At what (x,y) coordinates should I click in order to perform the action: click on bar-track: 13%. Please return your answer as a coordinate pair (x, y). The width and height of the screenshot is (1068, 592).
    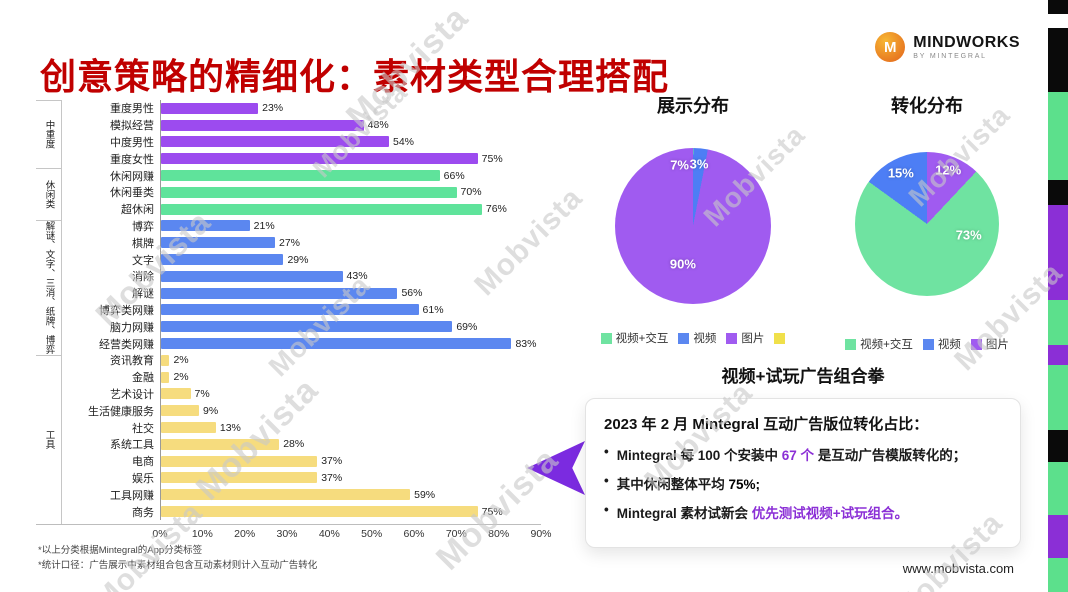
    Looking at the image, I should click on (350, 427).